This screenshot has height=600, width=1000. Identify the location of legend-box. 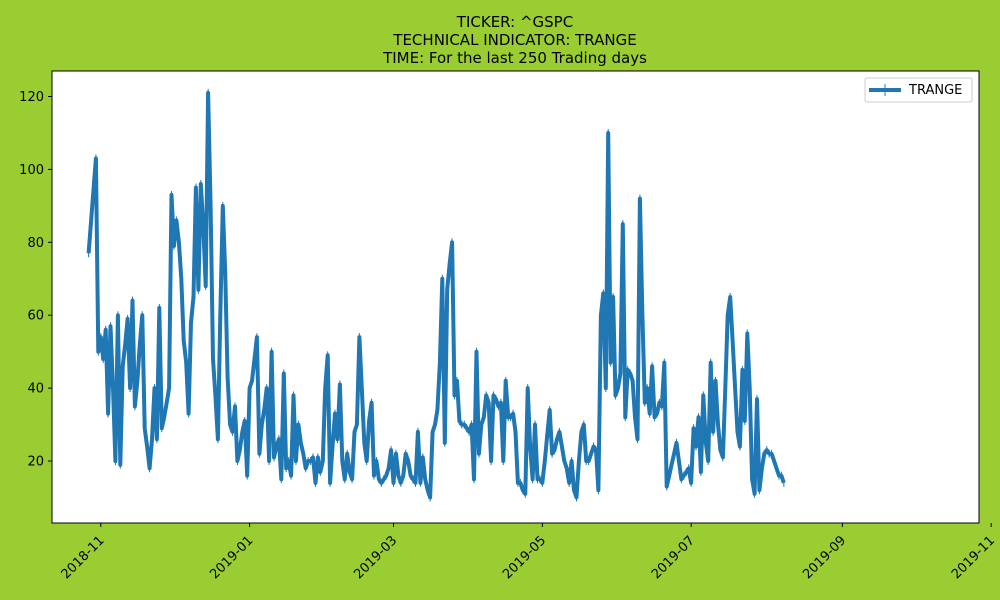
(918, 90).